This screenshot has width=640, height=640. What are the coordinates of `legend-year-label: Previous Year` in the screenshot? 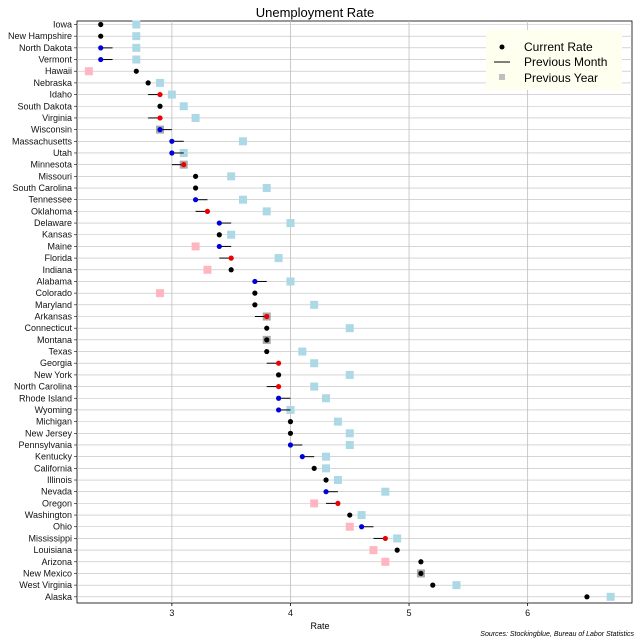 It's located at (561, 78).